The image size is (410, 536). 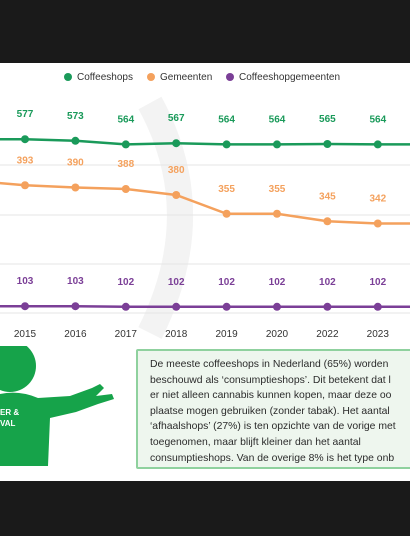 What do you see at coordinates (57, 425) in the screenshot?
I see `mascot-body-pointing` at bounding box center [57, 425].